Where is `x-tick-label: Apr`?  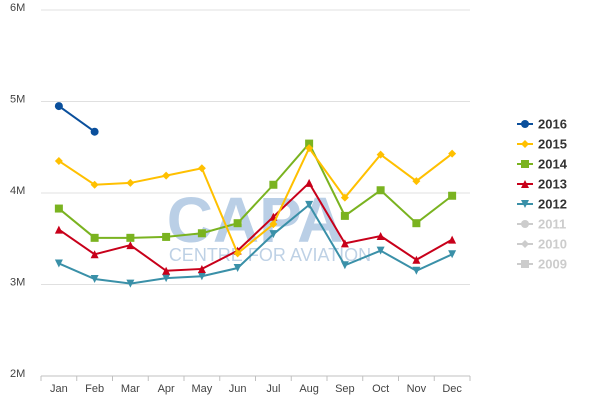
x-tick-label: Apr is located at coordinates (166, 389).